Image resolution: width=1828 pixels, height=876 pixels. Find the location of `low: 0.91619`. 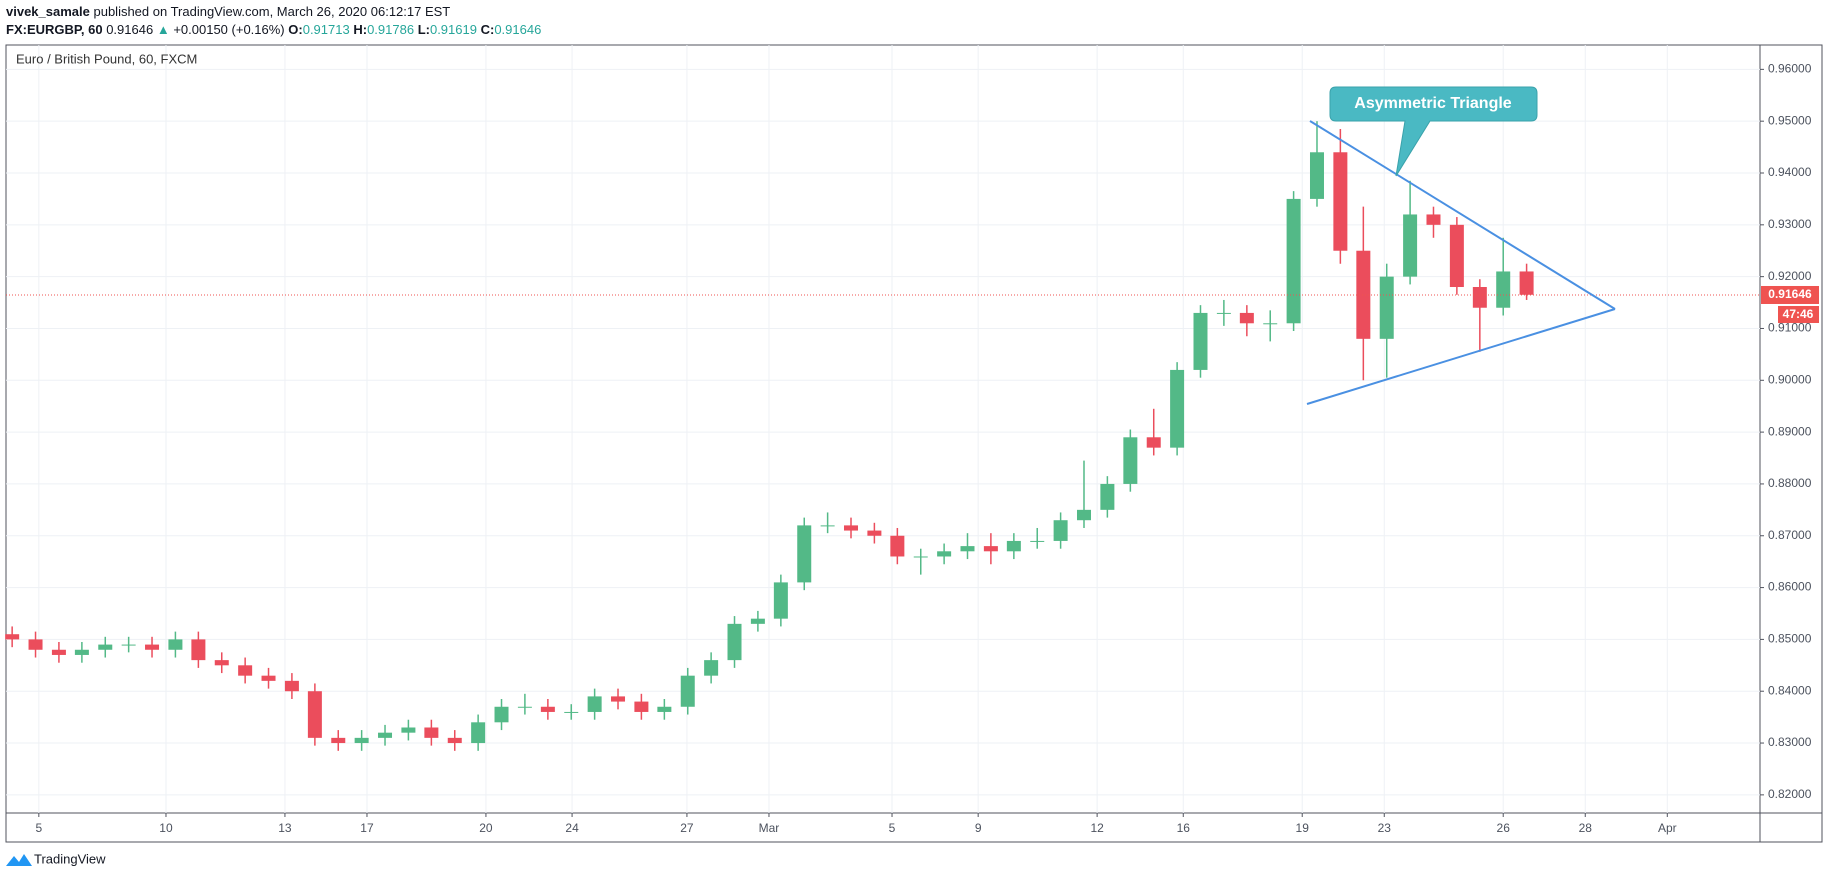

low: 0.91619 is located at coordinates (453, 29).